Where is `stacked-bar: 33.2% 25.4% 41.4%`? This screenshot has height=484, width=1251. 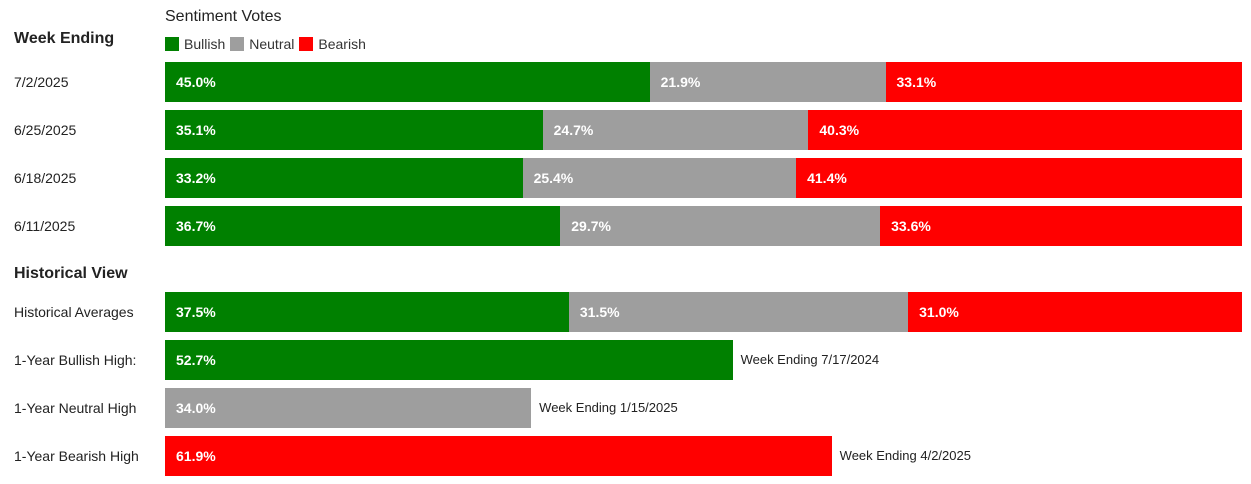
stacked-bar: 33.2% 25.4% 41.4% is located at coordinates (703, 178).